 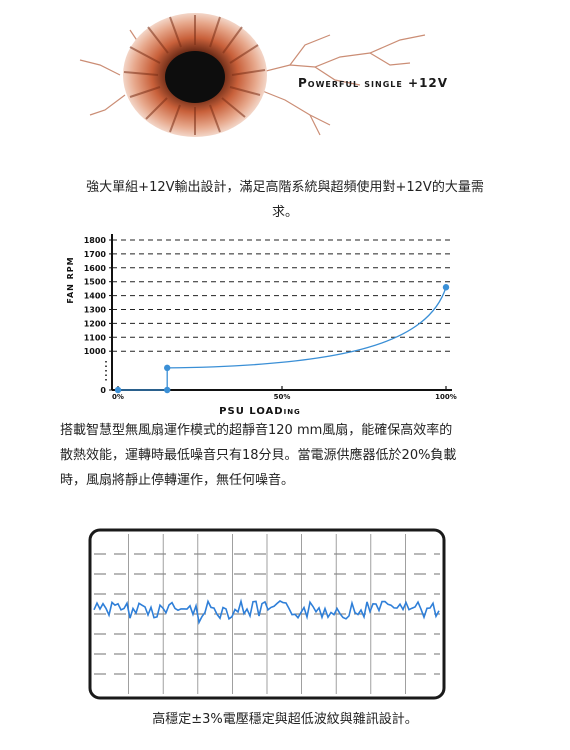 What do you see at coordinates (98, 315) in the screenshot?
I see `y-axis-ticks: 1800 1700 1600 1500 1400 1300 1200 1100 1000 0` at bounding box center [98, 315].